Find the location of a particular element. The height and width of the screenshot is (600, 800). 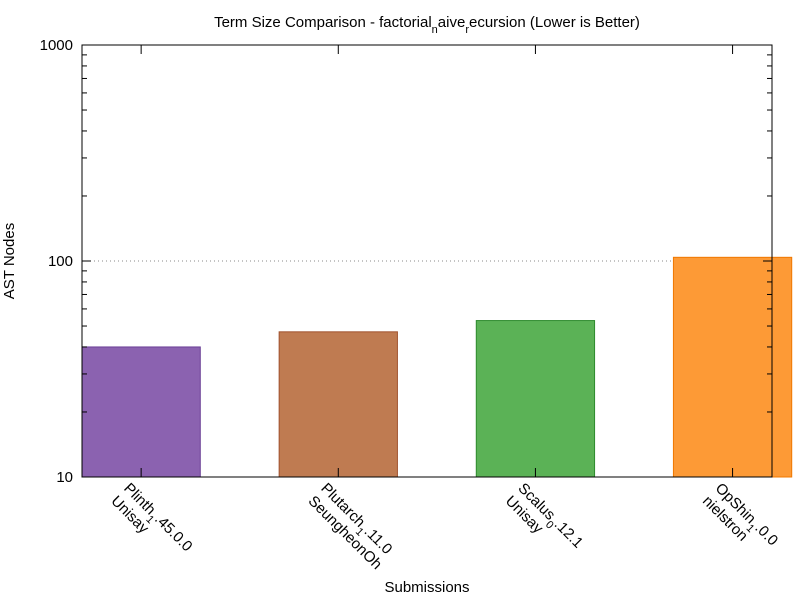

y-axis-label: AST Nodes is located at coordinates (9, 261).